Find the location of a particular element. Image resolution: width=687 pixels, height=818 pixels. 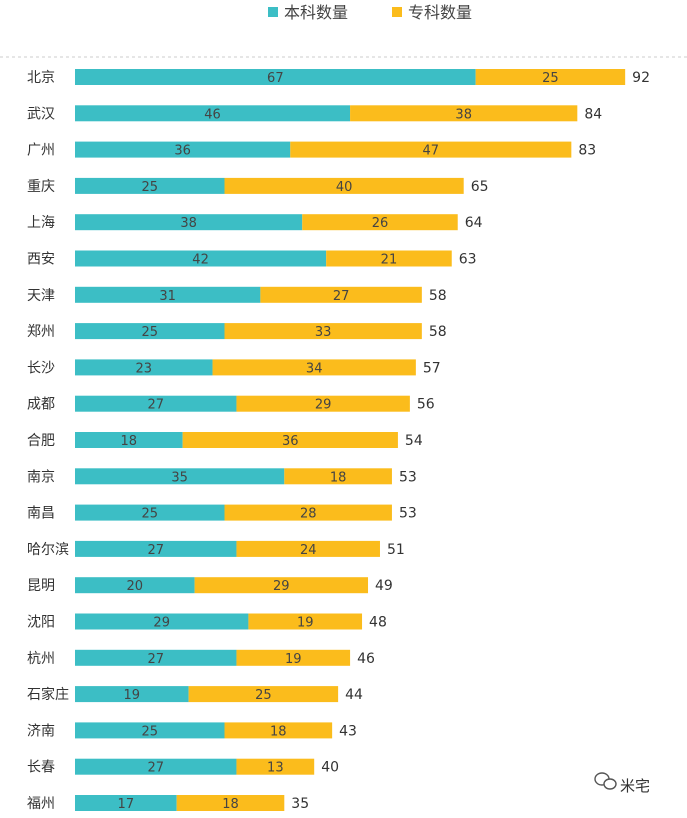

category-label: 武汉 is located at coordinates (41, 114).